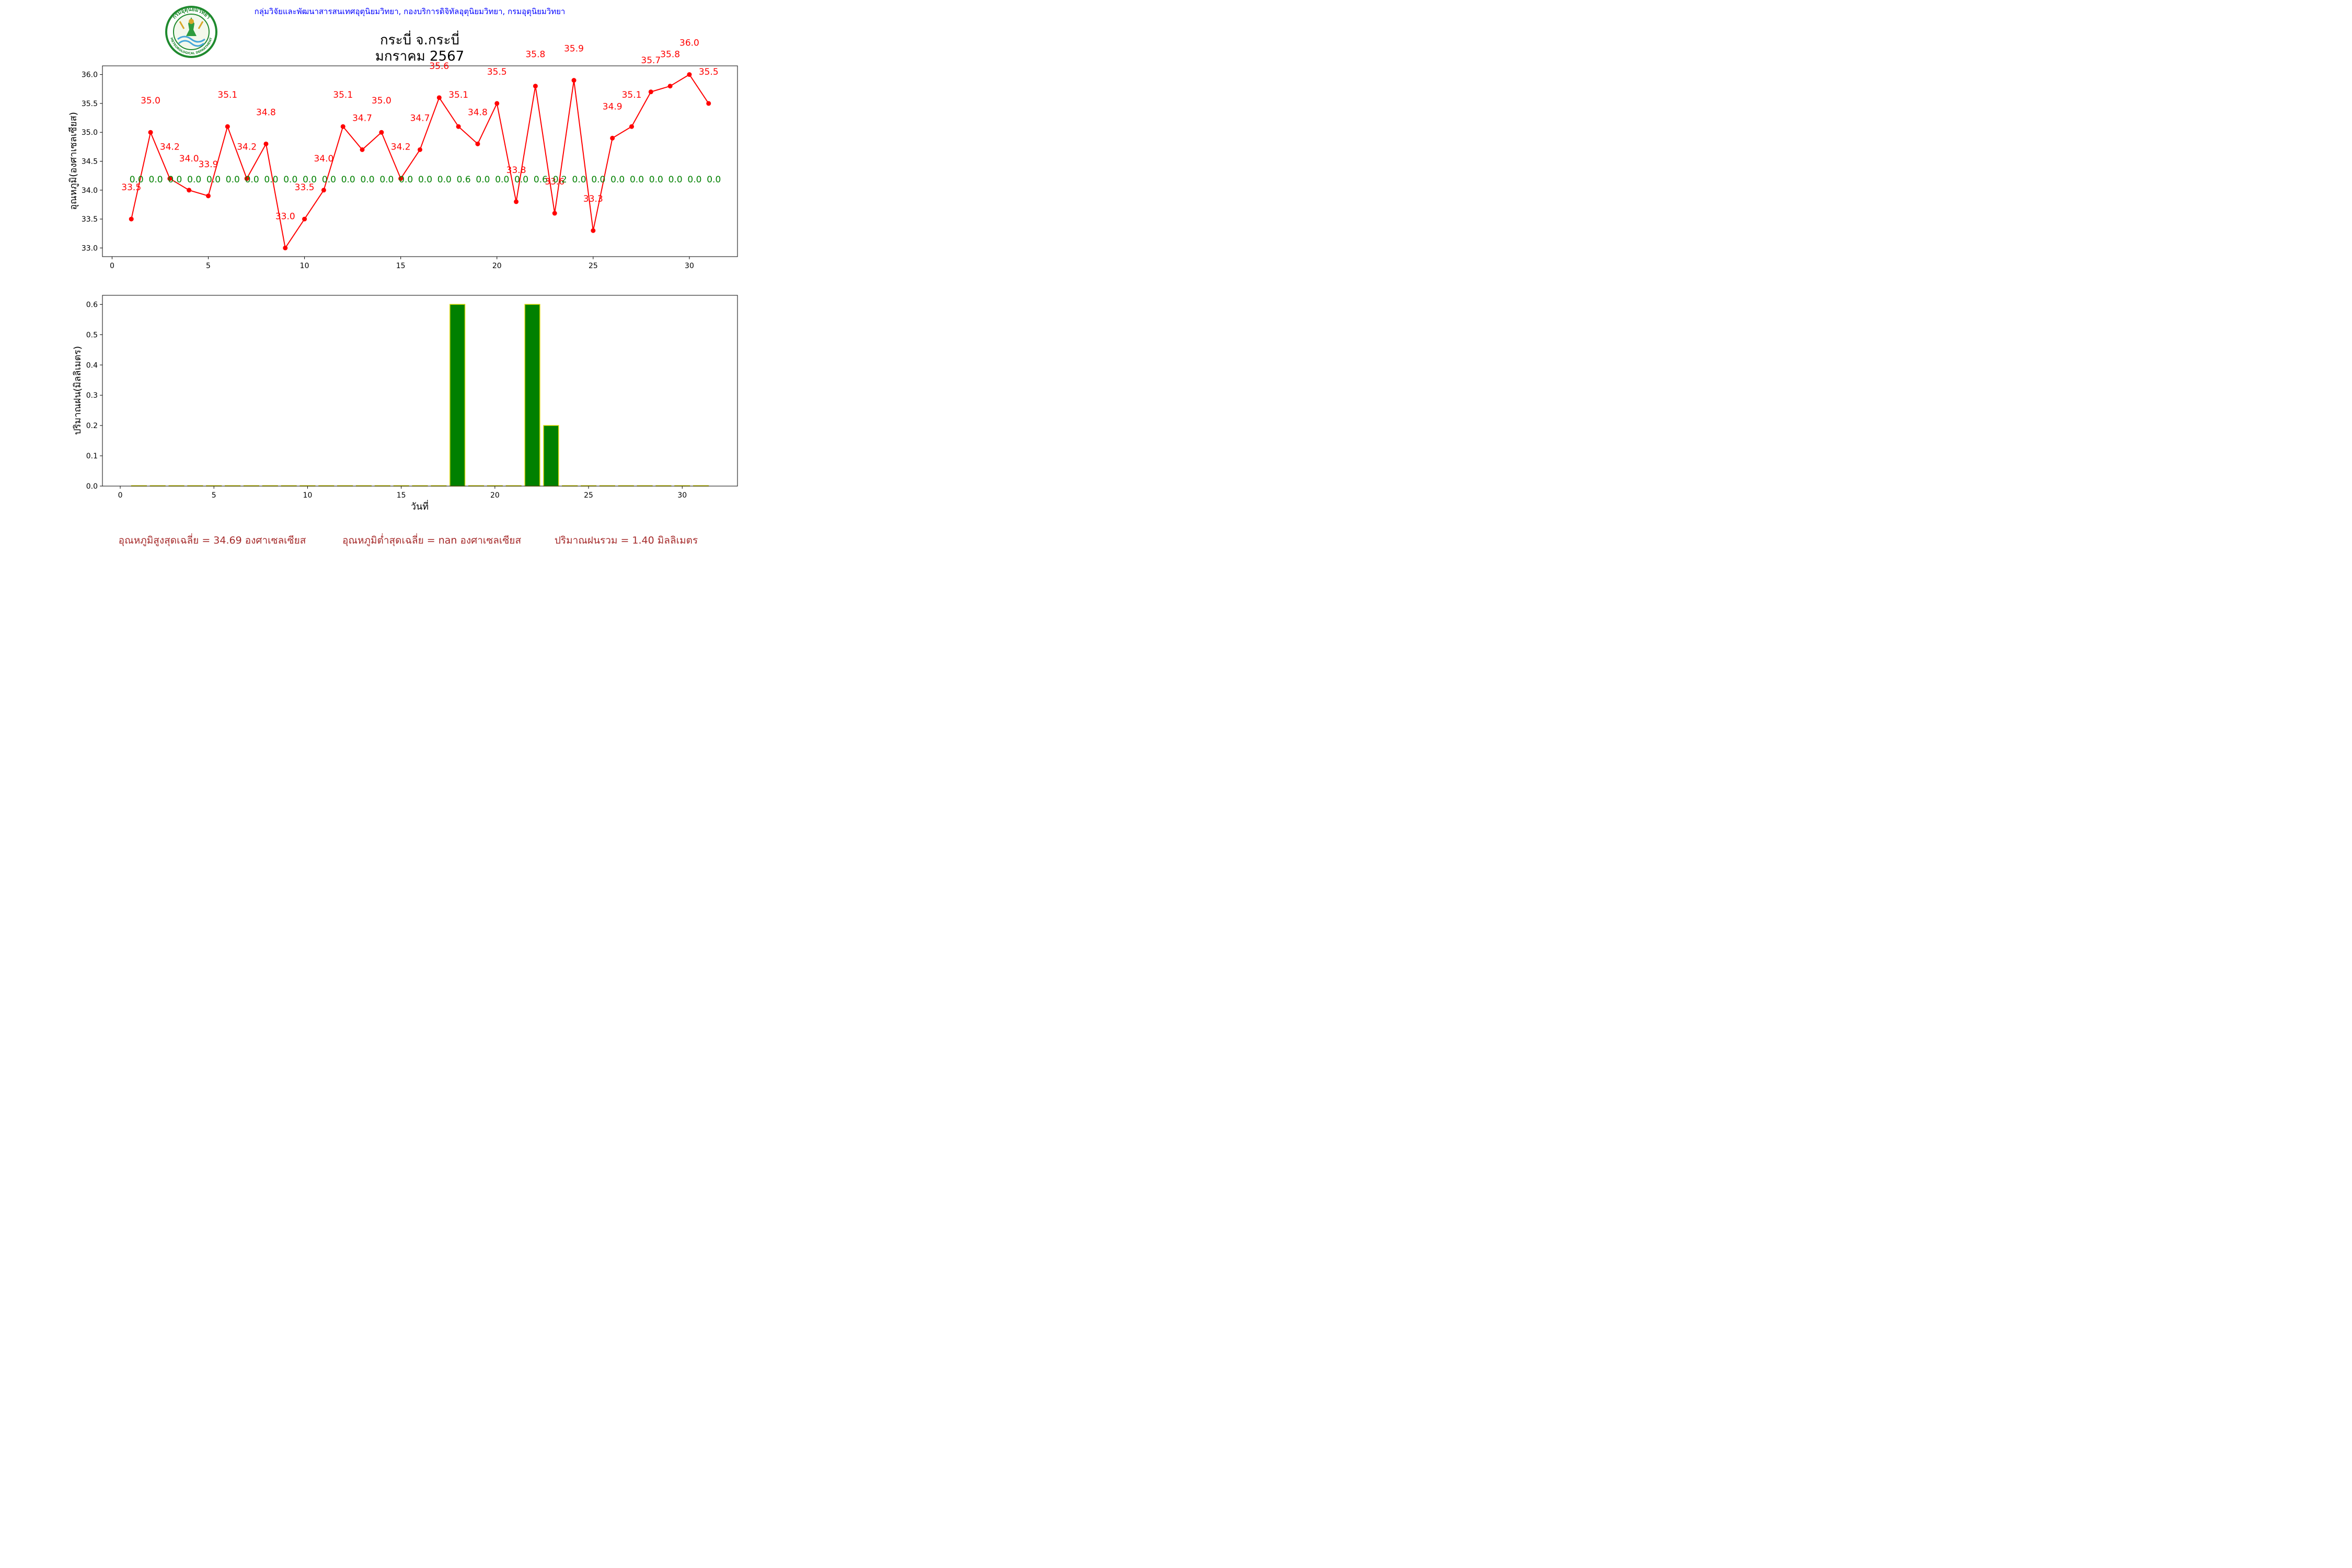 This screenshot has height=1568, width=2352. Describe the element at coordinates (497, 266) in the screenshot. I see `temperature-x-tick-label: 20` at that location.